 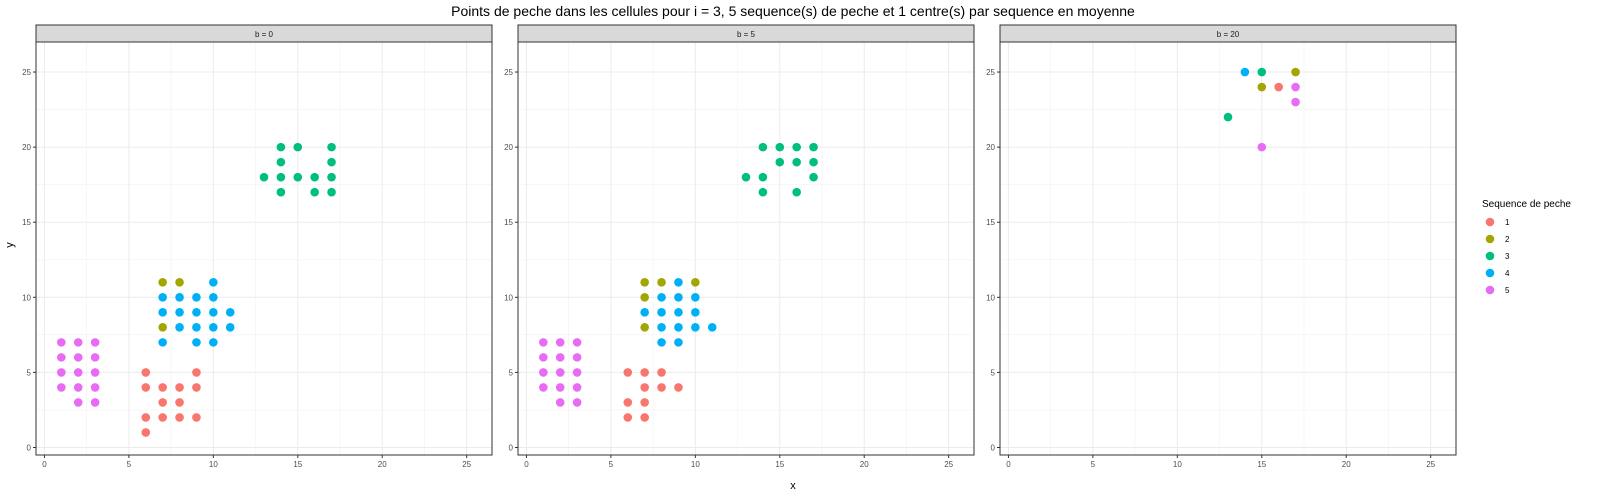 I want to click on x-tick-label: 0, so click(x=1008, y=464).